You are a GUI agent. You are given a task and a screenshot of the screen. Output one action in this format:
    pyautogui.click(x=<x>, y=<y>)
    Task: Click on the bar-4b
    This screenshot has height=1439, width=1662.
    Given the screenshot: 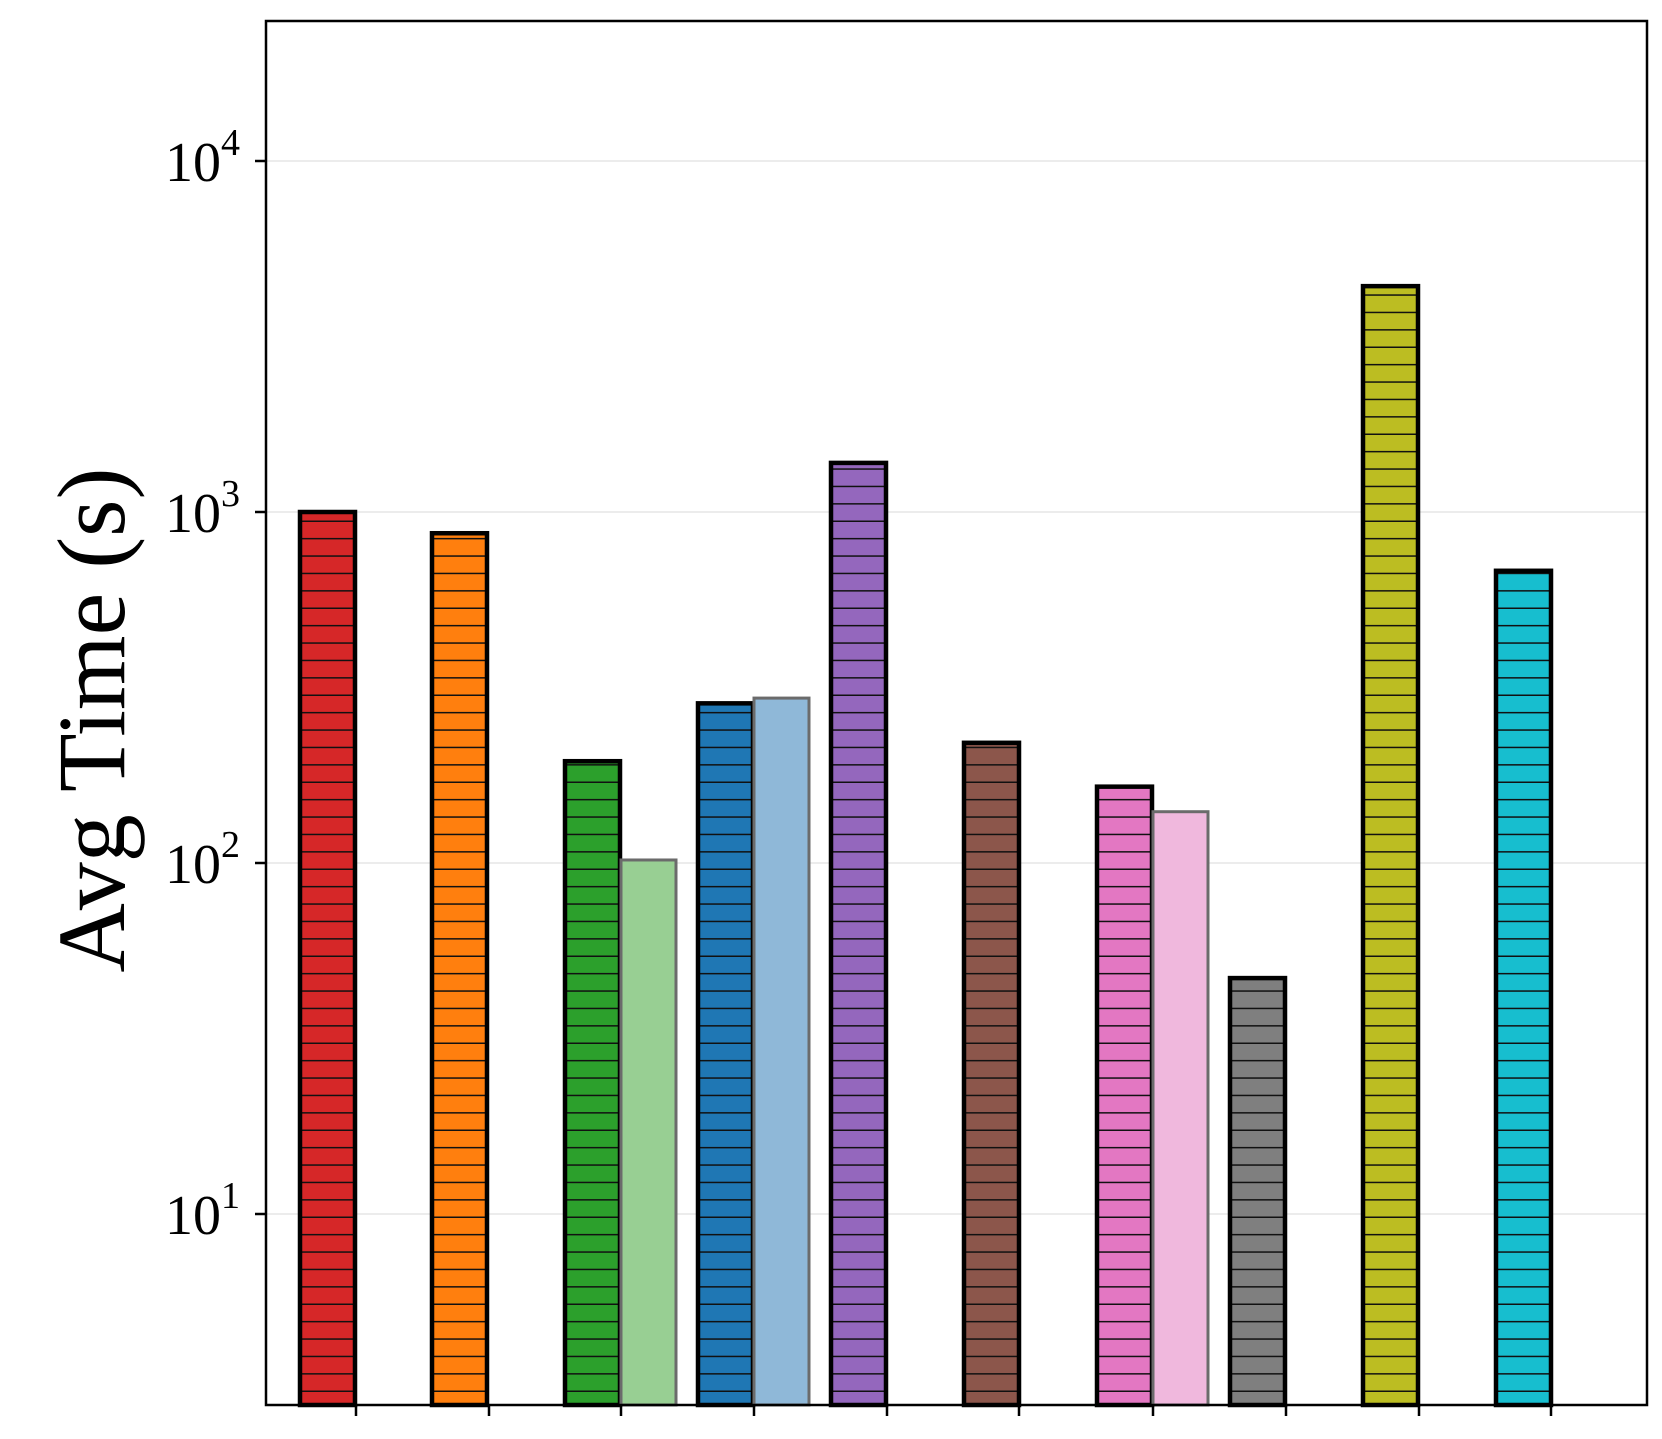 What is the action you would take?
    pyautogui.click(x=781, y=1051)
    